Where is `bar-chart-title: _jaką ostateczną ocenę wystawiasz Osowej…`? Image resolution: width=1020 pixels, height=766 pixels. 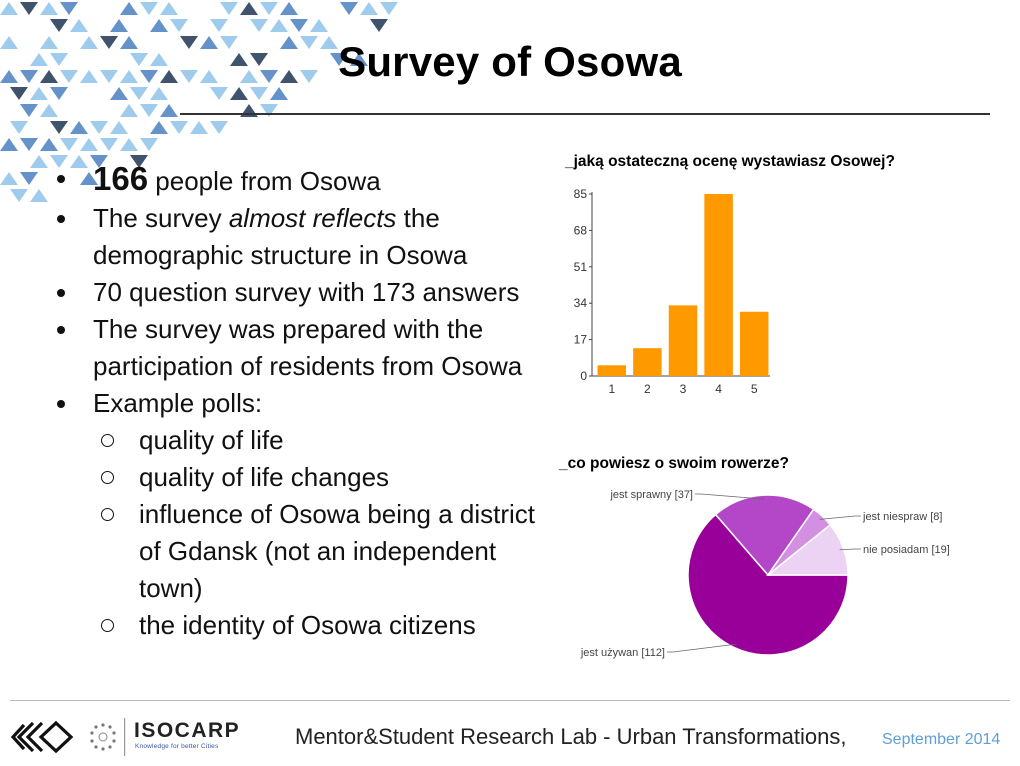 bar-chart-title: _jaką ostateczną ocenę wystawiasz Osowej… is located at coordinates (730, 161).